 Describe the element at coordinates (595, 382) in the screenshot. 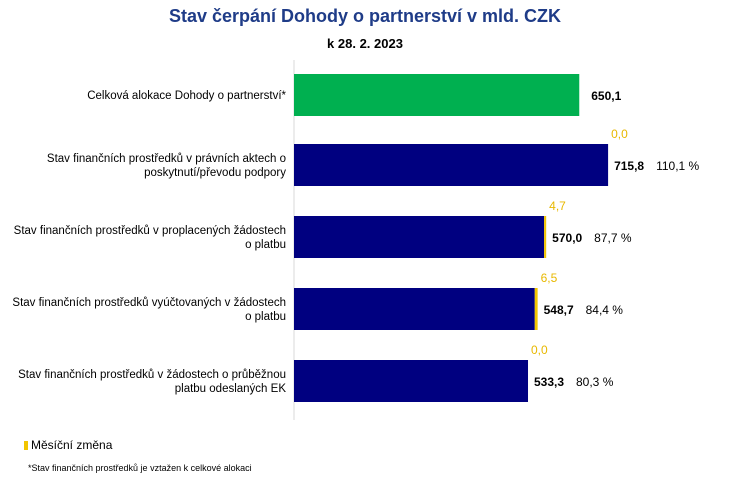

I see `percentage-label: 80,3 %` at that location.